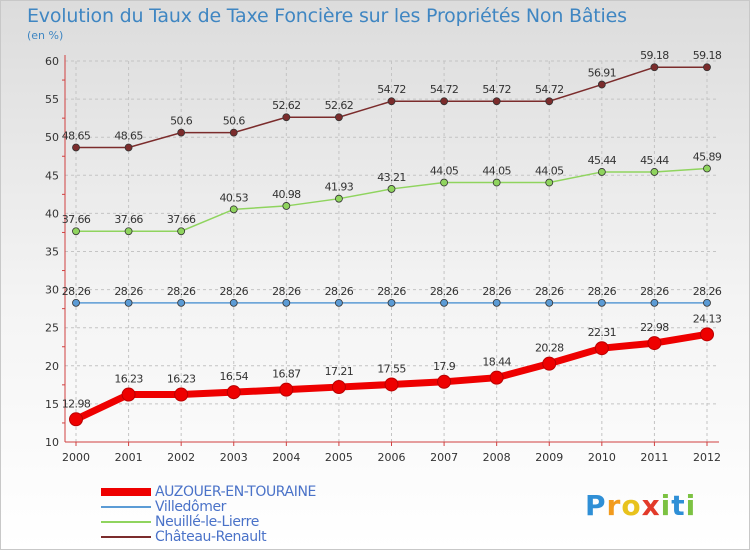  What do you see at coordinates (549, 457) in the screenshot?
I see `x-tick-label: 2009` at bounding box center [549, 457].